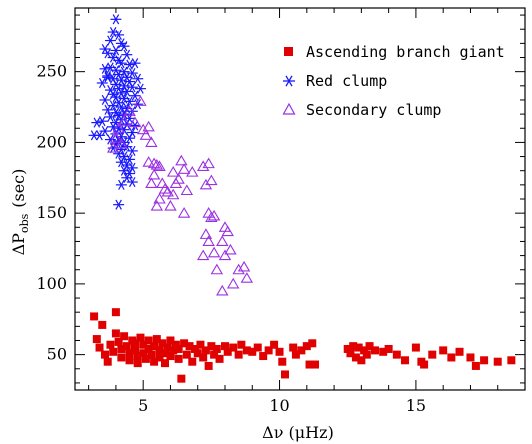  Describe the element at coordinates (51, 141) in the screenshot. I see `y-tick-label: 200` at that location.